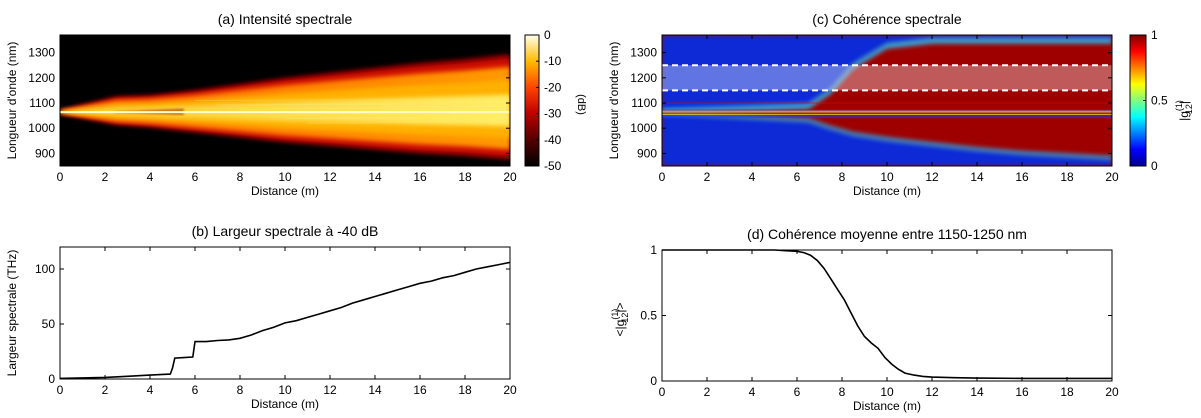 The image size is (1201, 418). What do you see at coordinates (887, 114) in the screenshot?
I see `pump-mixed-band` at bounding box center [887, 114].